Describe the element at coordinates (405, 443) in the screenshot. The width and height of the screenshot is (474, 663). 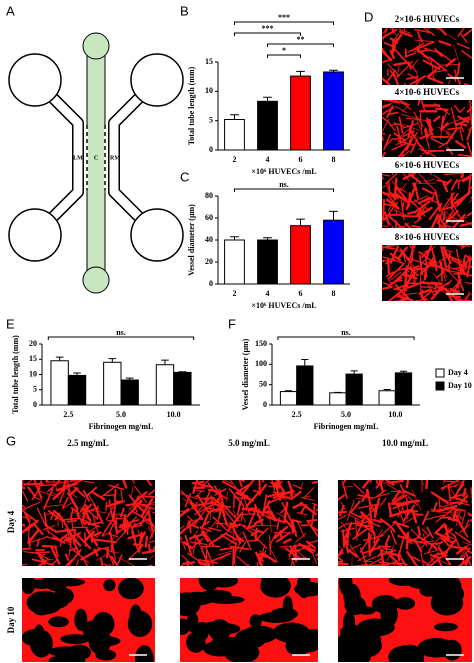
I see `column-header: 10.0 mg/mL` at that location.